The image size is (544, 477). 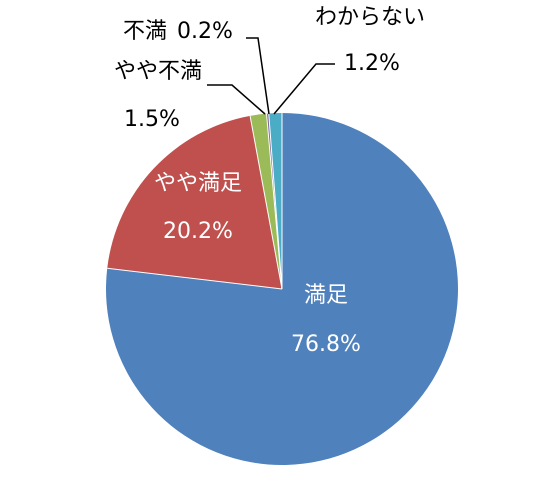 What do you see at coordinates (370, 17) in the screenshot?
I see `slice-label-name: わからない` at bounding box center [370, 17].